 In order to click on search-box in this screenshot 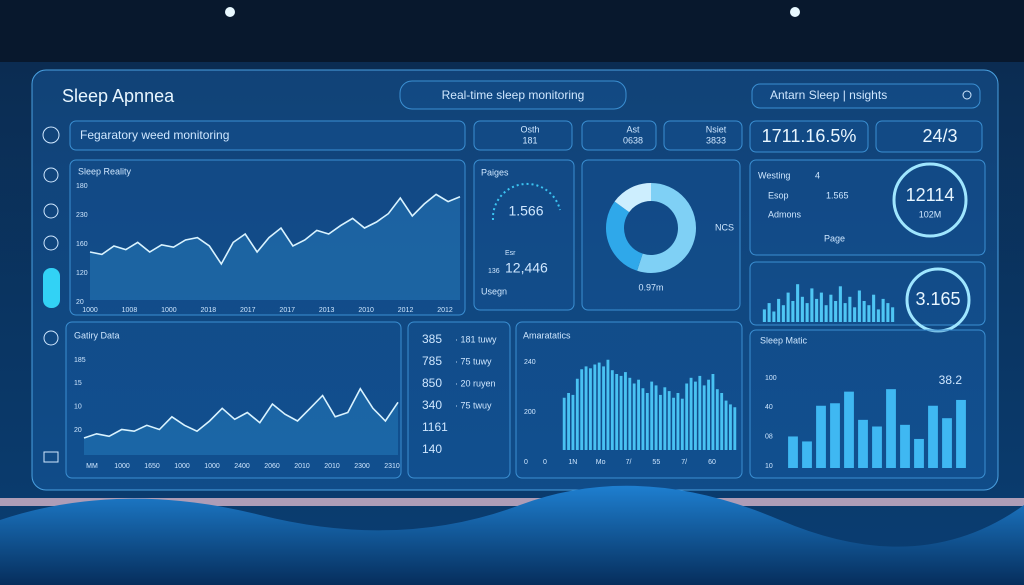, I will do `click(866, 96)`.